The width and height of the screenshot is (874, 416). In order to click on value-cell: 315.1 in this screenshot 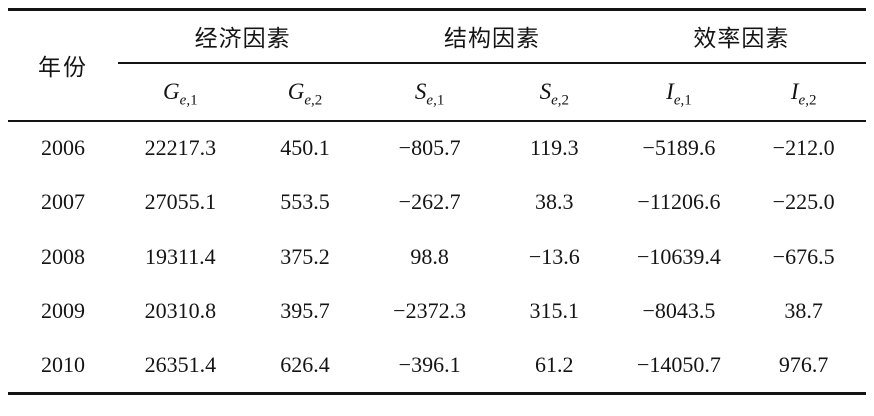, I will do `click(554, 311)`.